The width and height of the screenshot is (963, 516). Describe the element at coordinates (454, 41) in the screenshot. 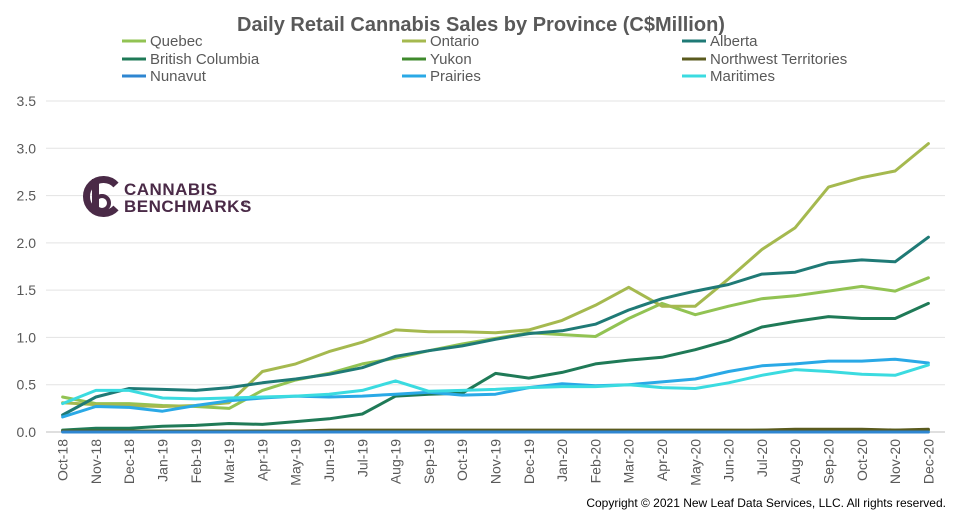

I see `legend-label: Ontario` at that location.